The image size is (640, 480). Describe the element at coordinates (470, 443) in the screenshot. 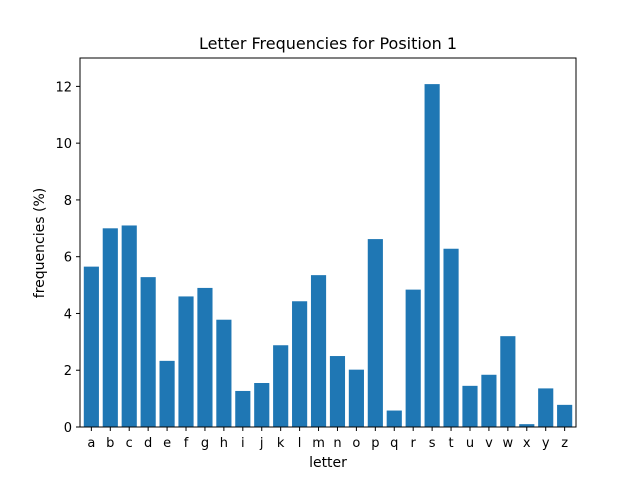

I see `x-tick-label-u: u` at that location.